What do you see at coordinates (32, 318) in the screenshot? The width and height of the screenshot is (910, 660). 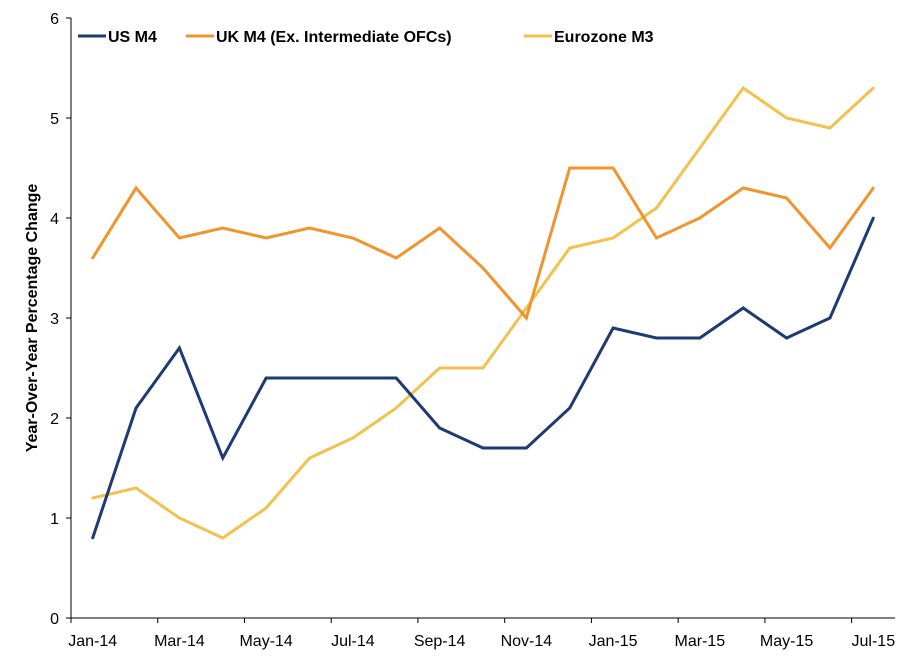 I see `y-axis-title: Year-Over-Year Percentage Change` at bounding box center [32, 318].